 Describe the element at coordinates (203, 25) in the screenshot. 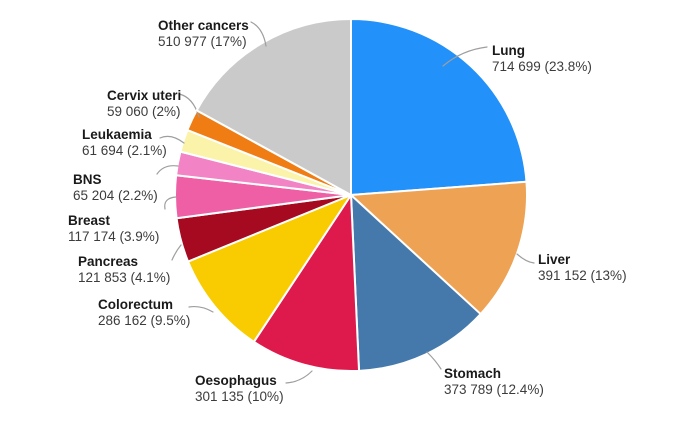

I see `slice-name-other-cancers: Other cancers` at that location.